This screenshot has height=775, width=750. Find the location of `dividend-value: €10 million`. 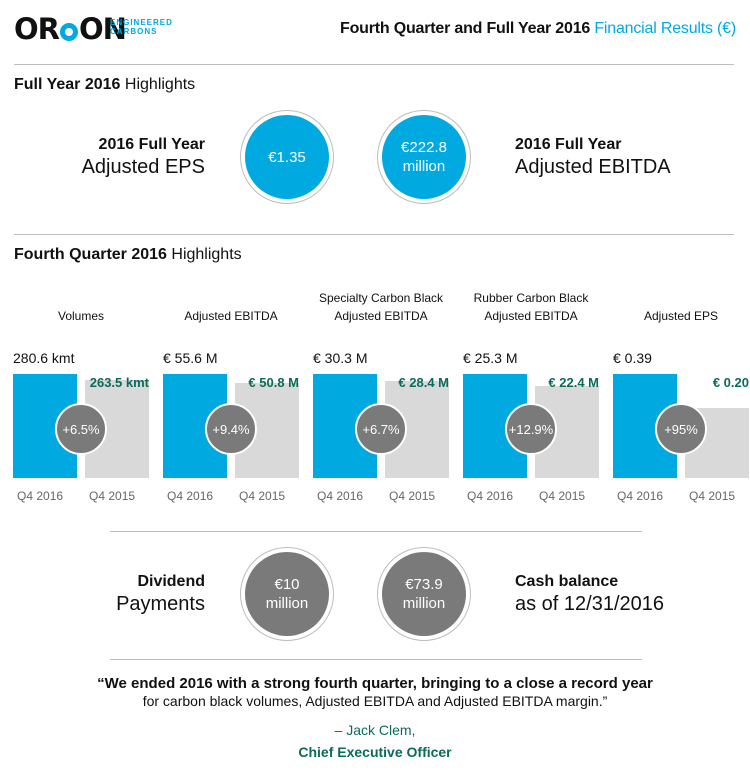

dividend-value: €10 million is located at coordinates (287, 594).